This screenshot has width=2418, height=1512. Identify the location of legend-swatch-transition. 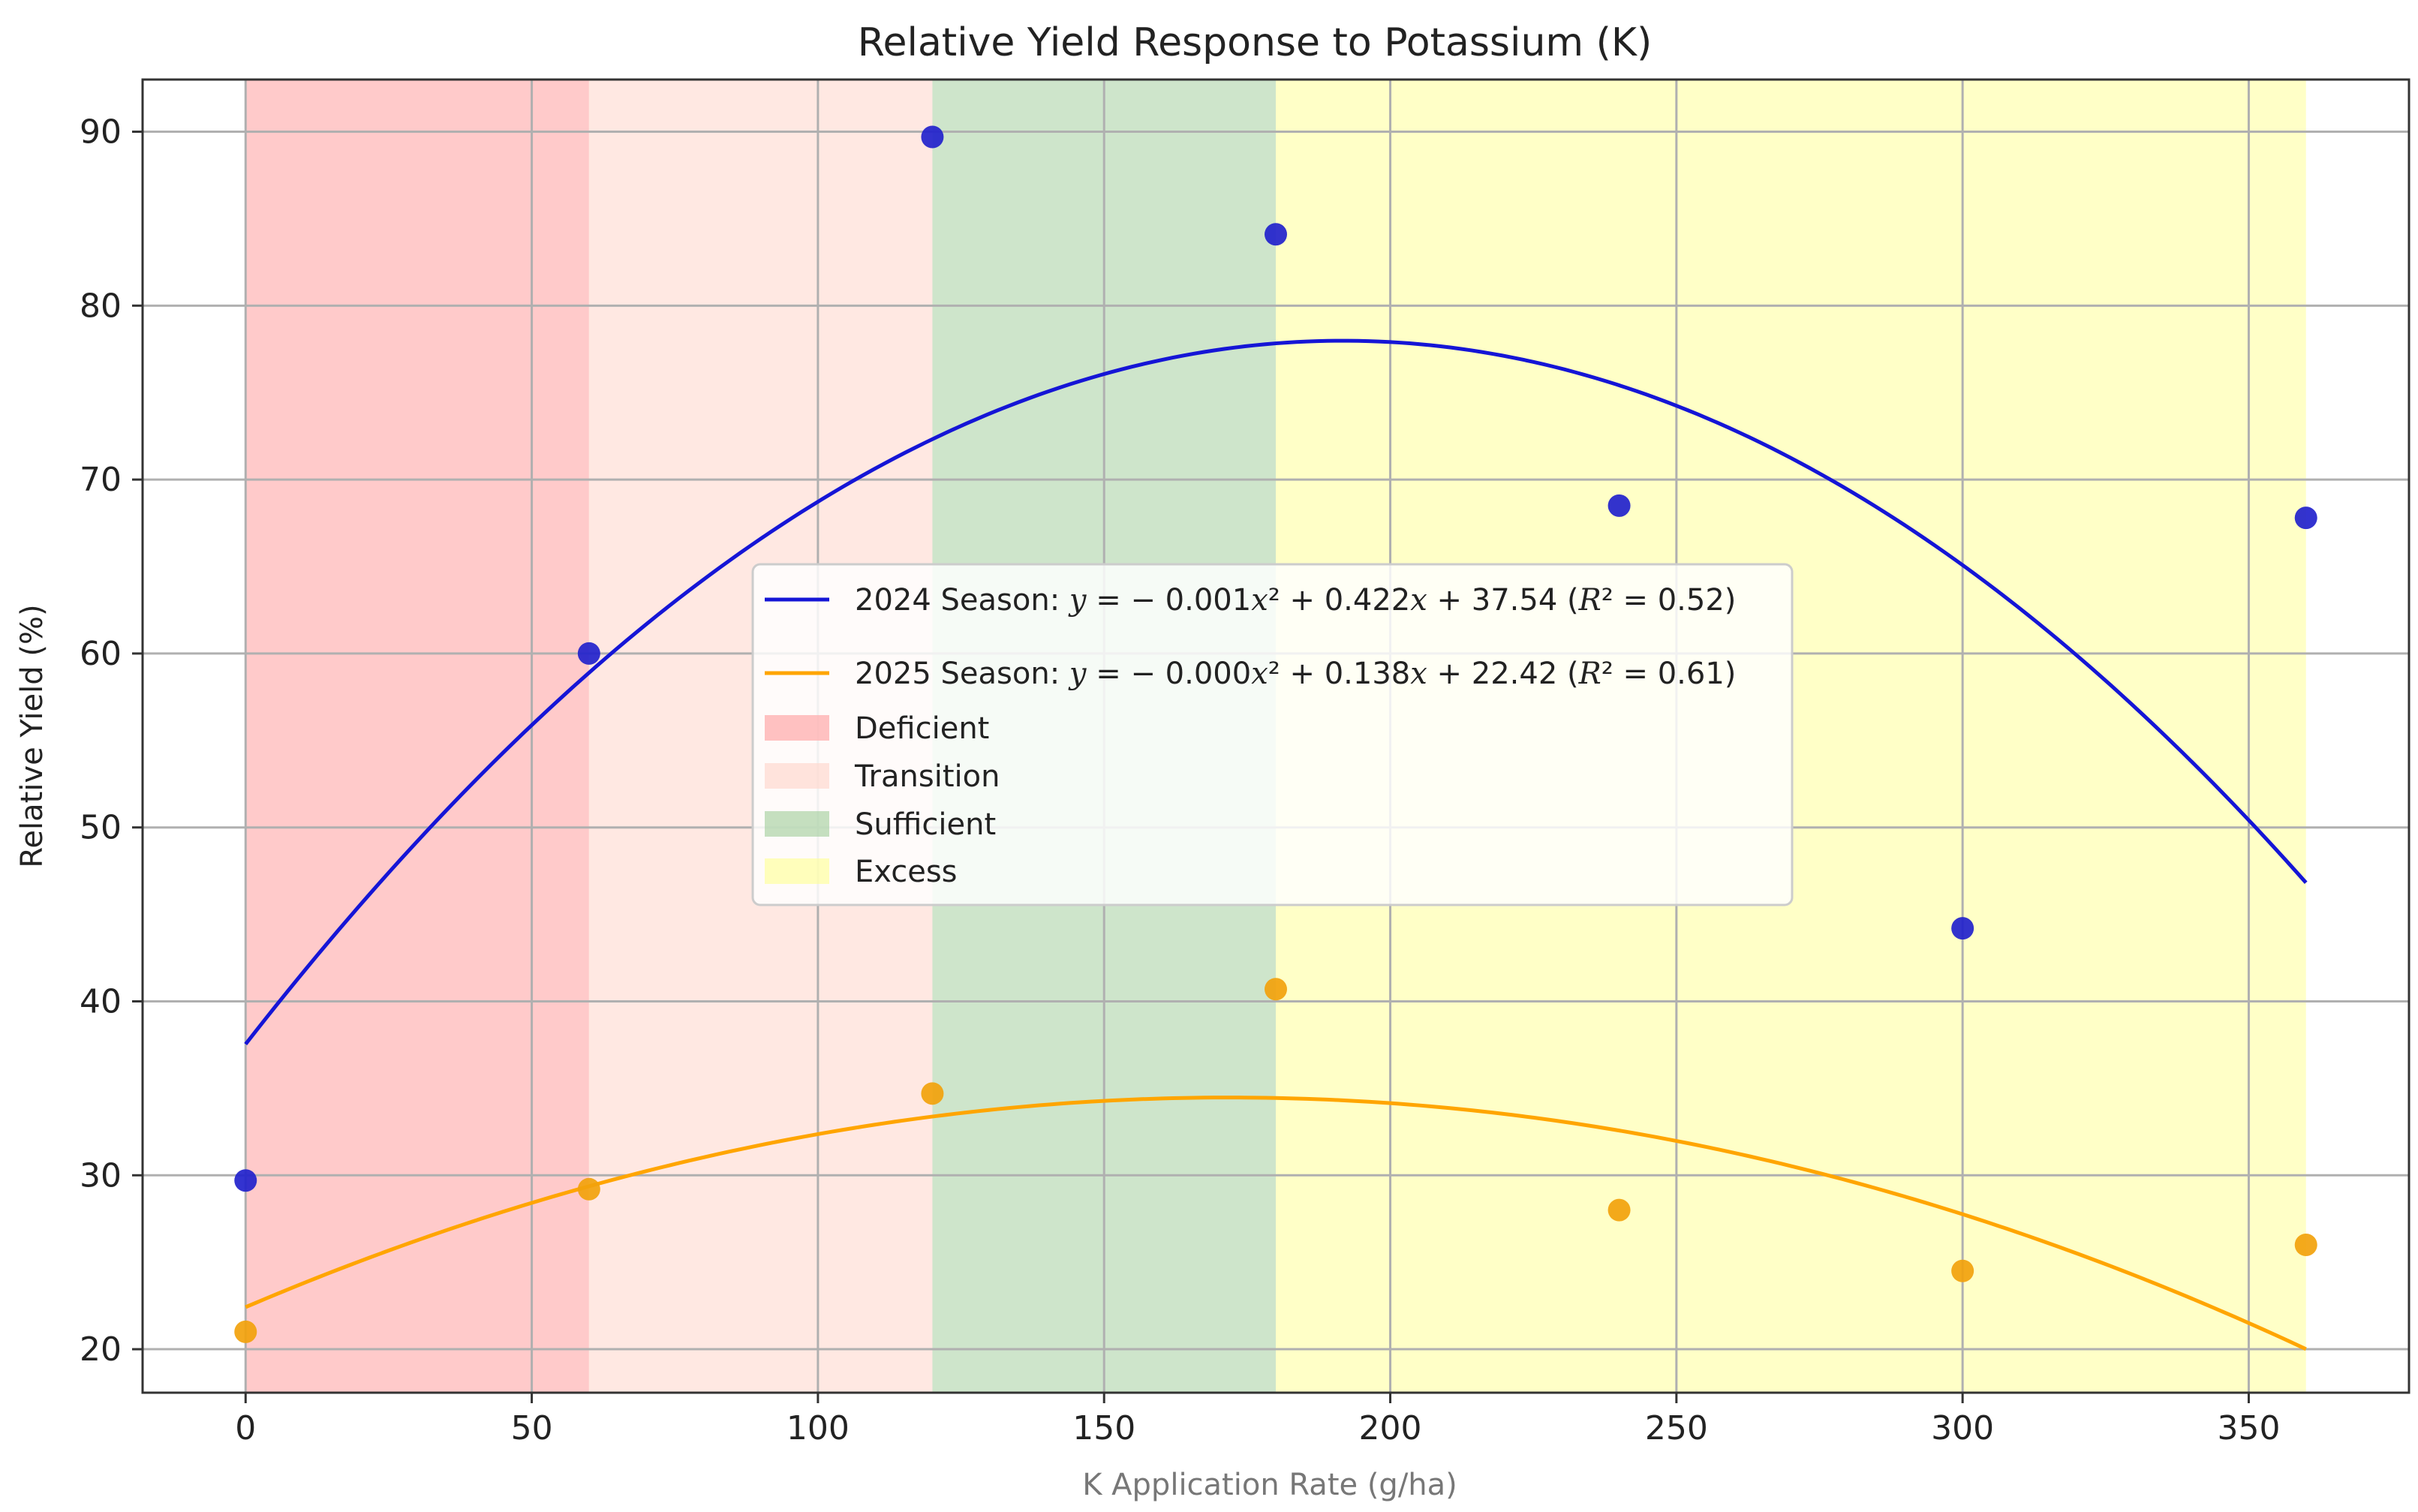
(797, 776).